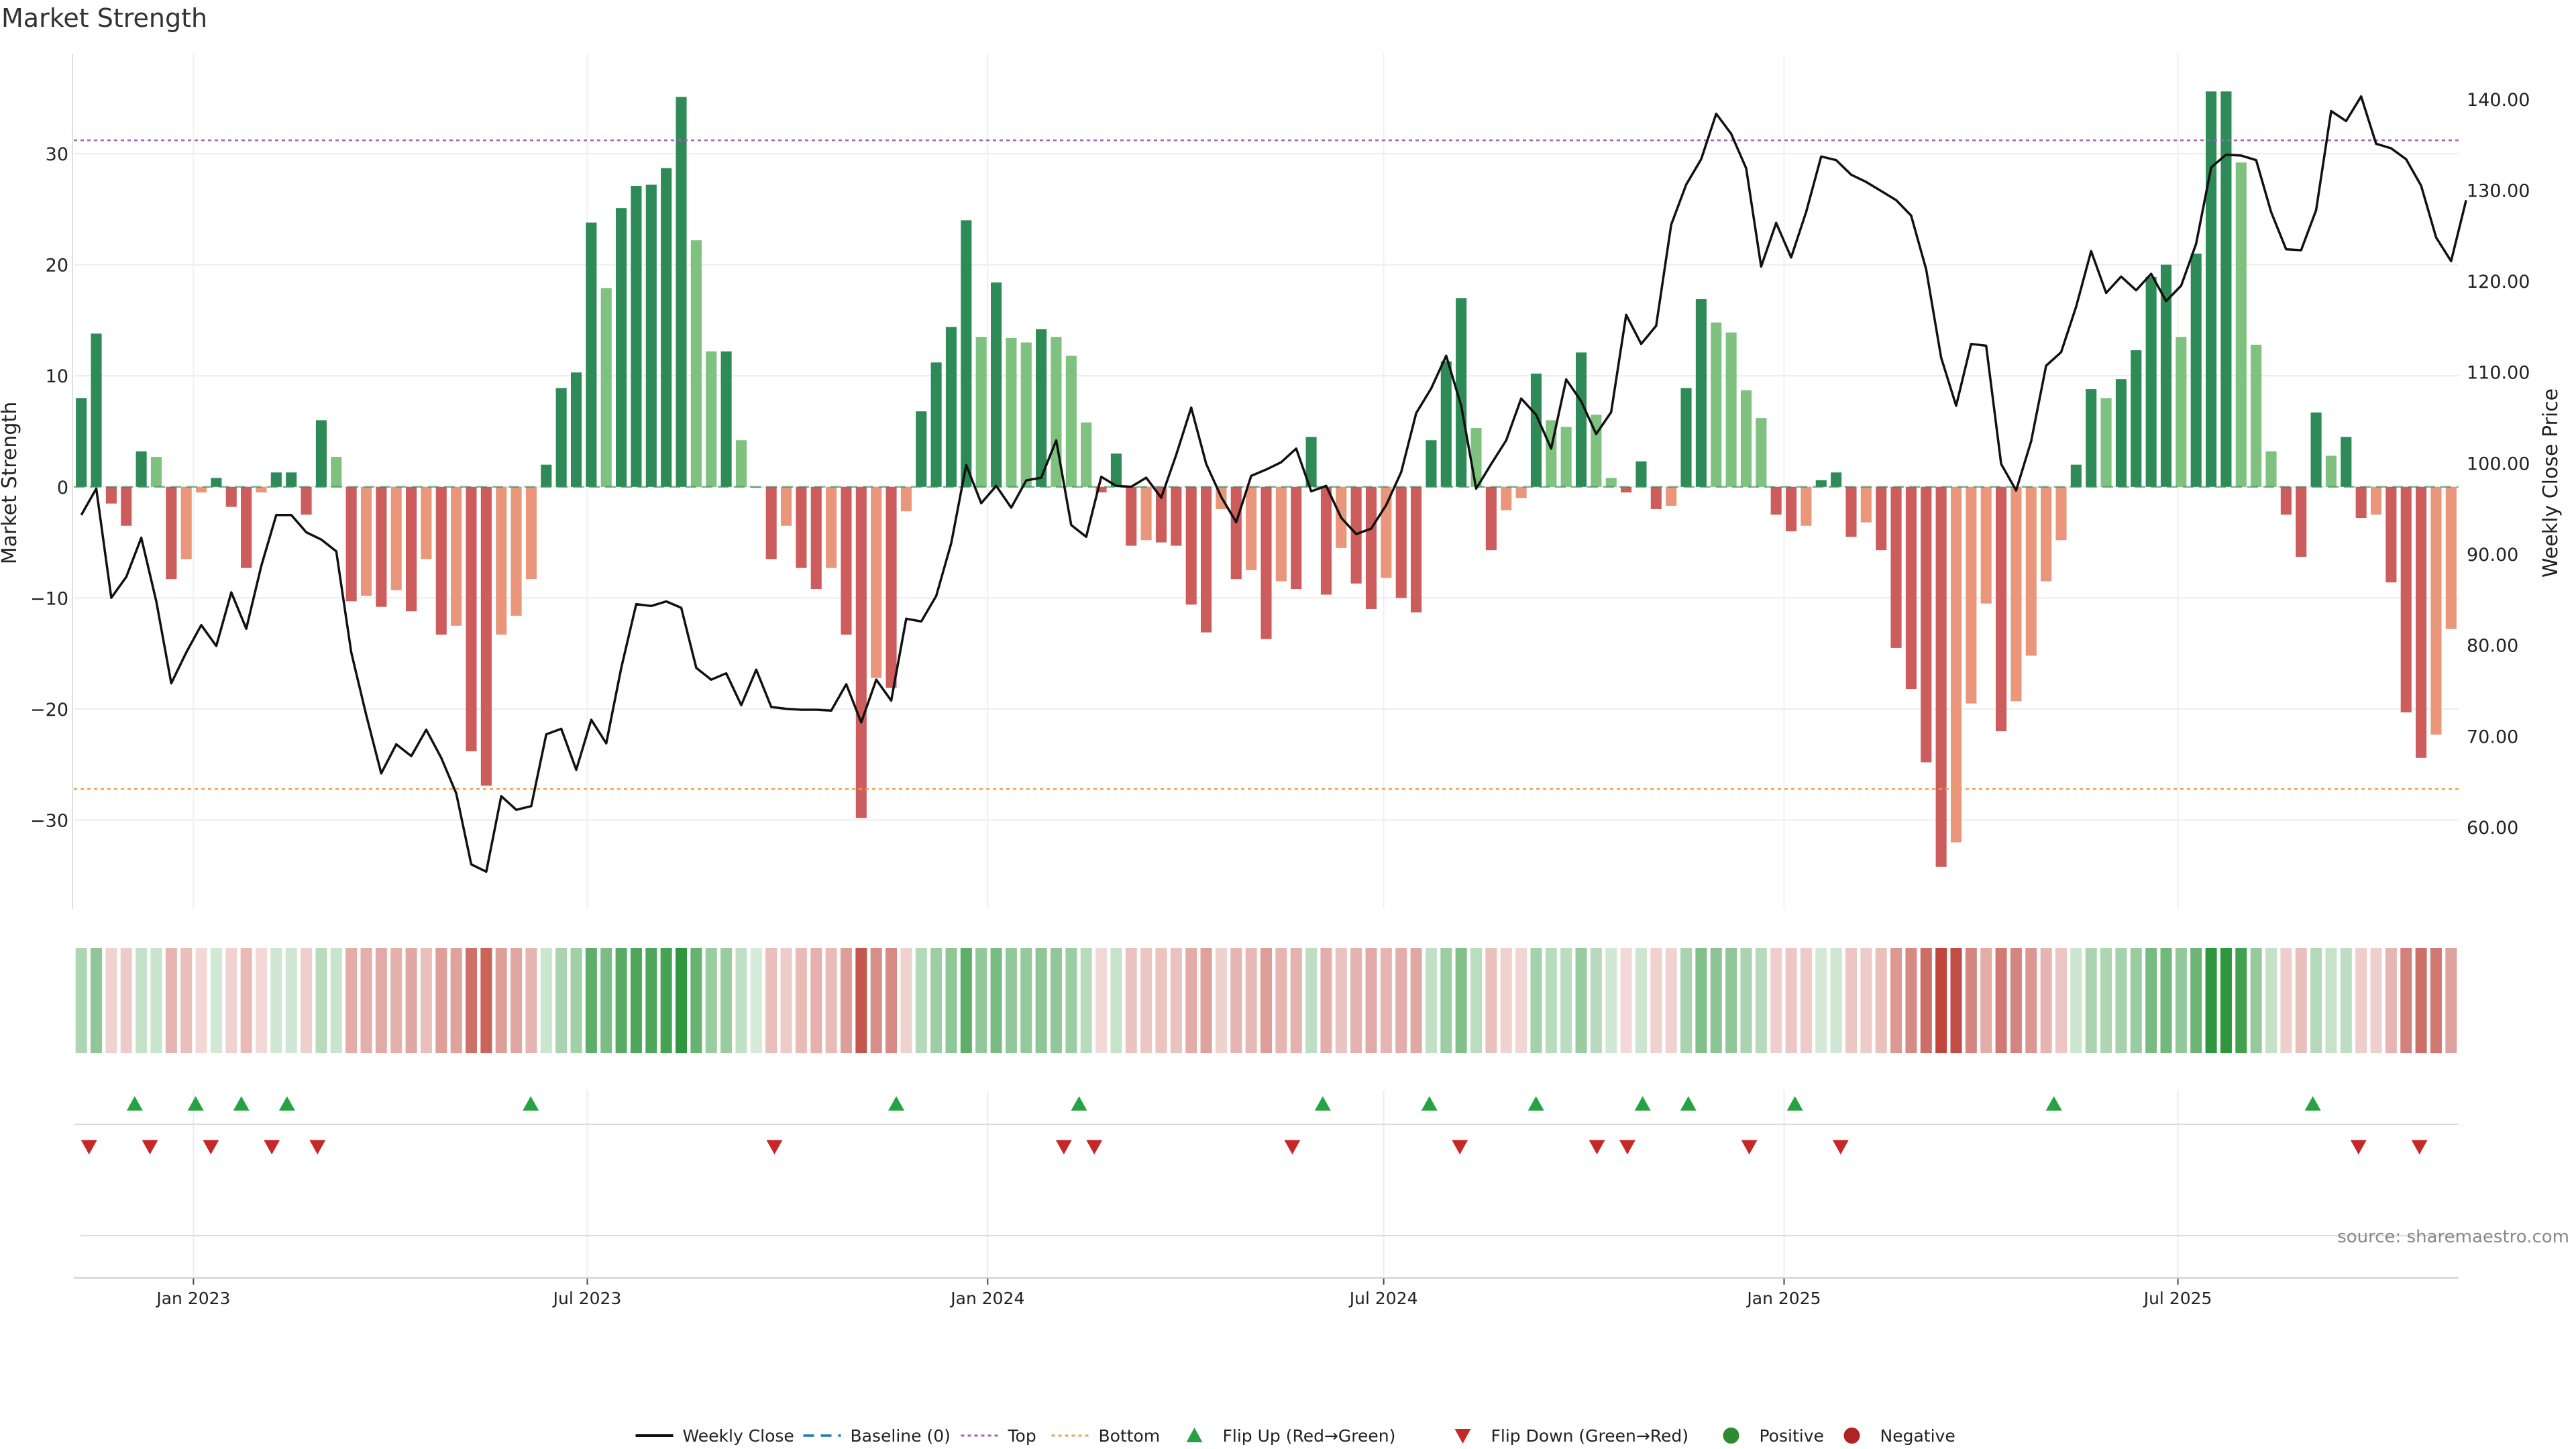 The height and width of the screenshot is (1449, 2576). Describe the element at coordinates (2453, 1237) in the screenshot. I see `source-label: source: sharemaestro.com` at that location.